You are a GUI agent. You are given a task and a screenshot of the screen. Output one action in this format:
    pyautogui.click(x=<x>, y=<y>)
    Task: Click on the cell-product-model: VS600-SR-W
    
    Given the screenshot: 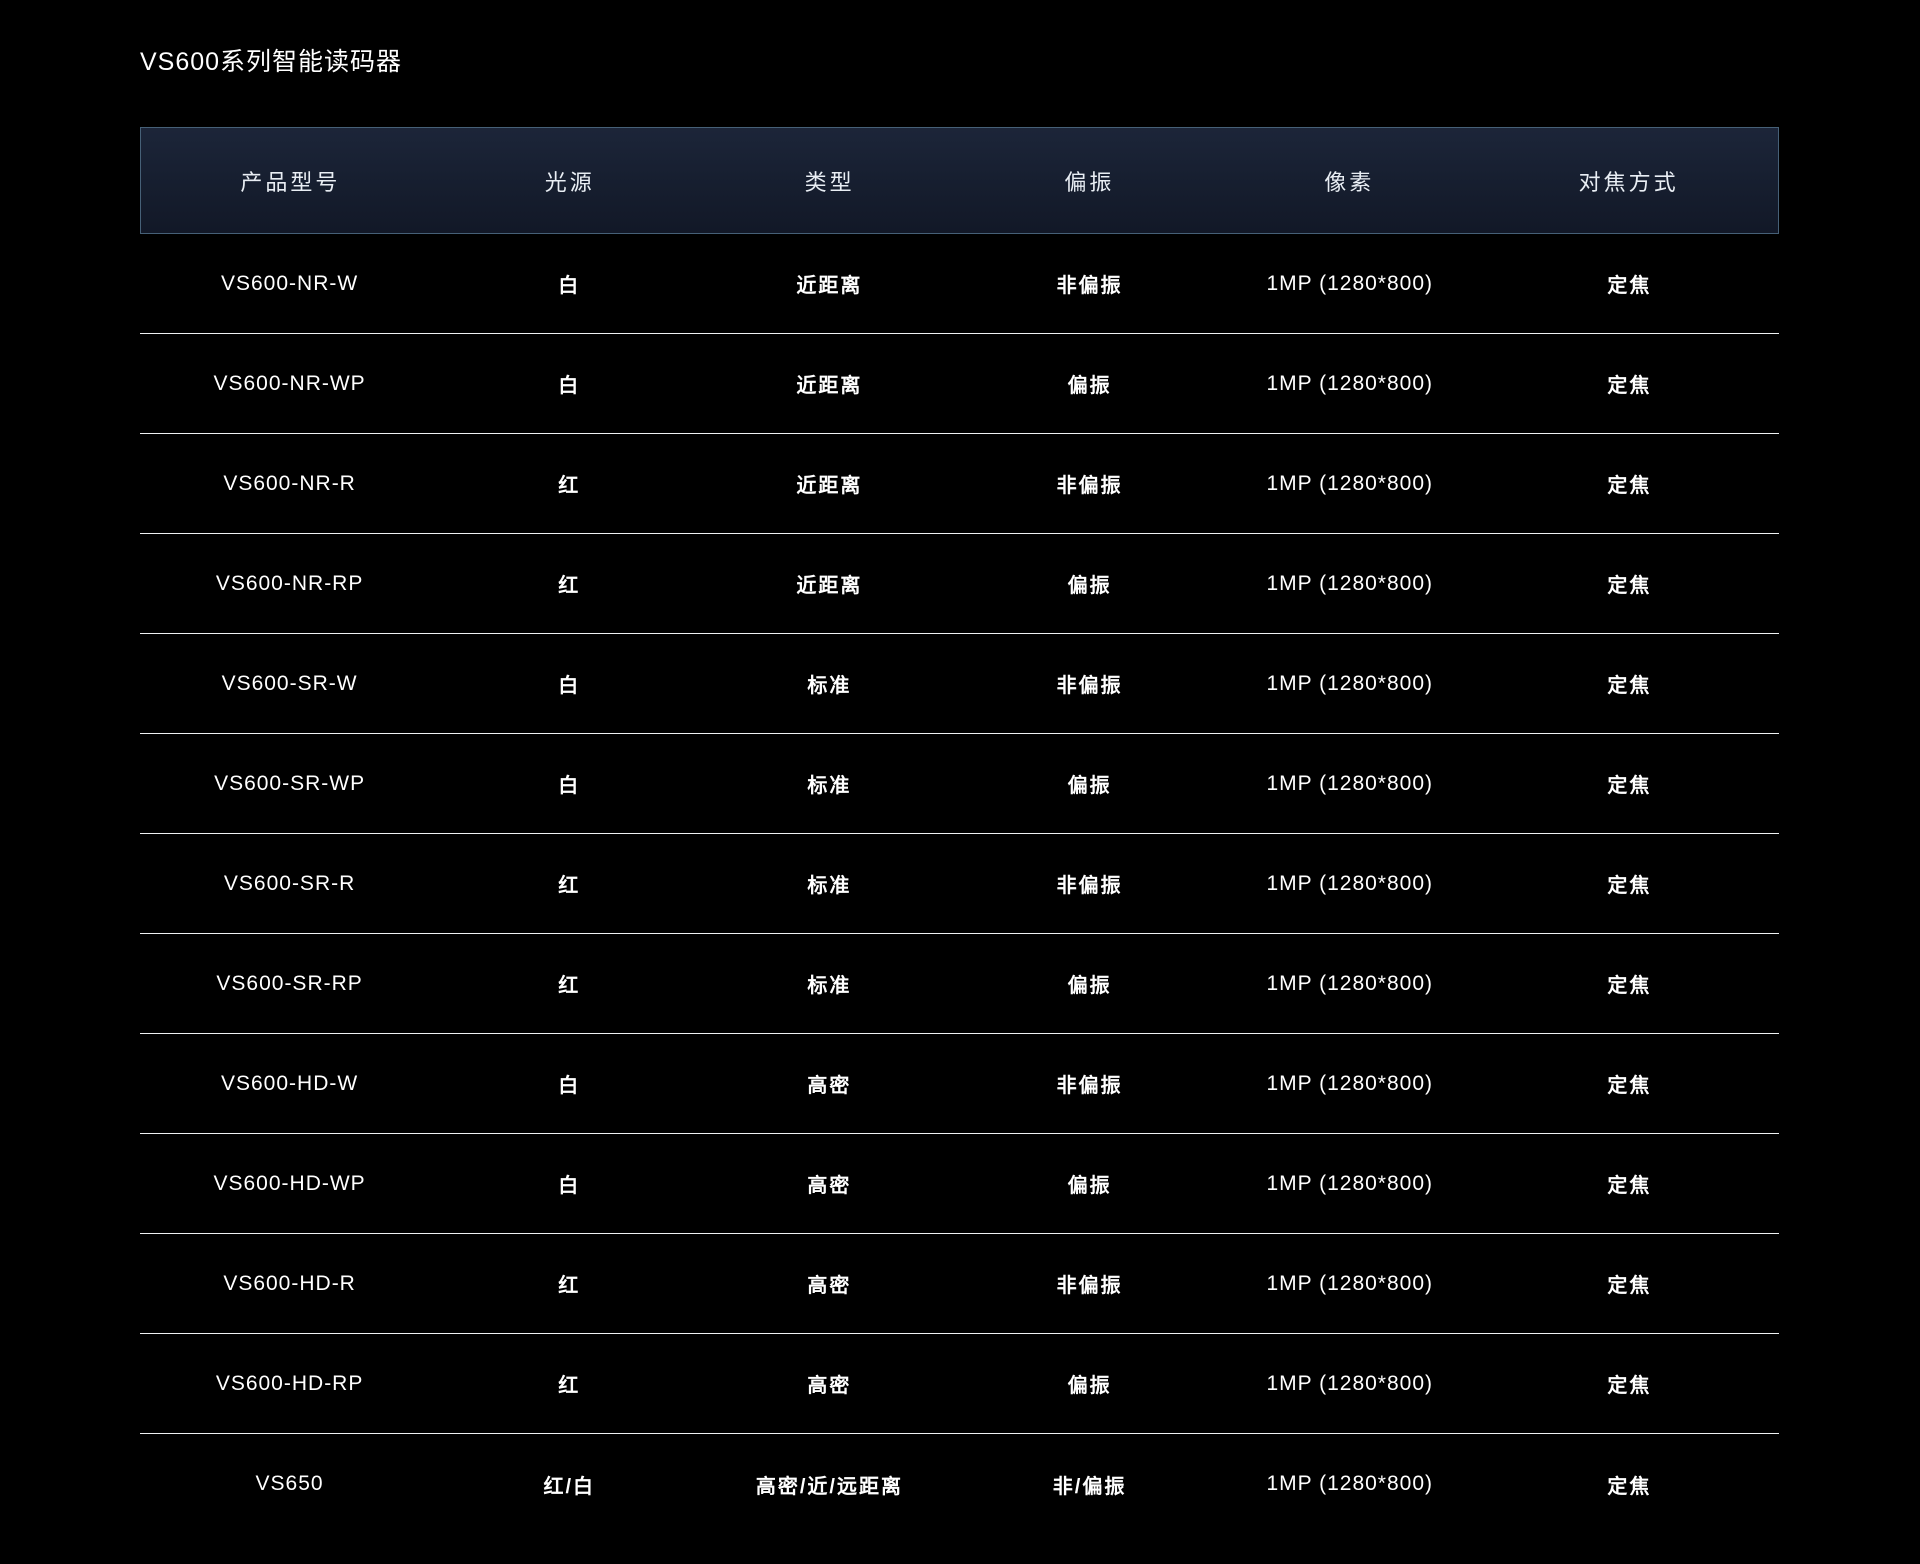 What is the action you would take?
    pyautogui.click(x=289, y=683)
    